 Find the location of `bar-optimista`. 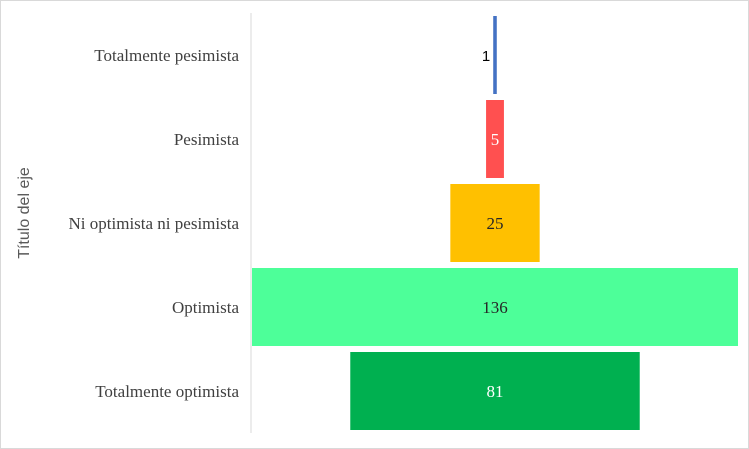

bar-optimista is located at coordinates (495, 307).